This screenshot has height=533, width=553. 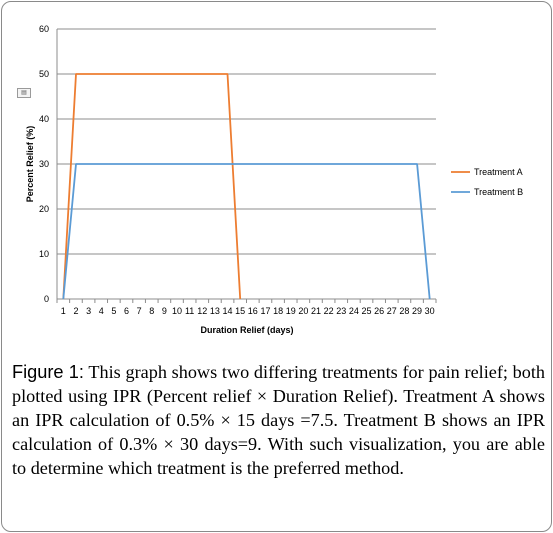 What do you see at coordinates (88, 311) in the screenshot?
I see `x-tick-label: 3` at bounding box center [88, 311].